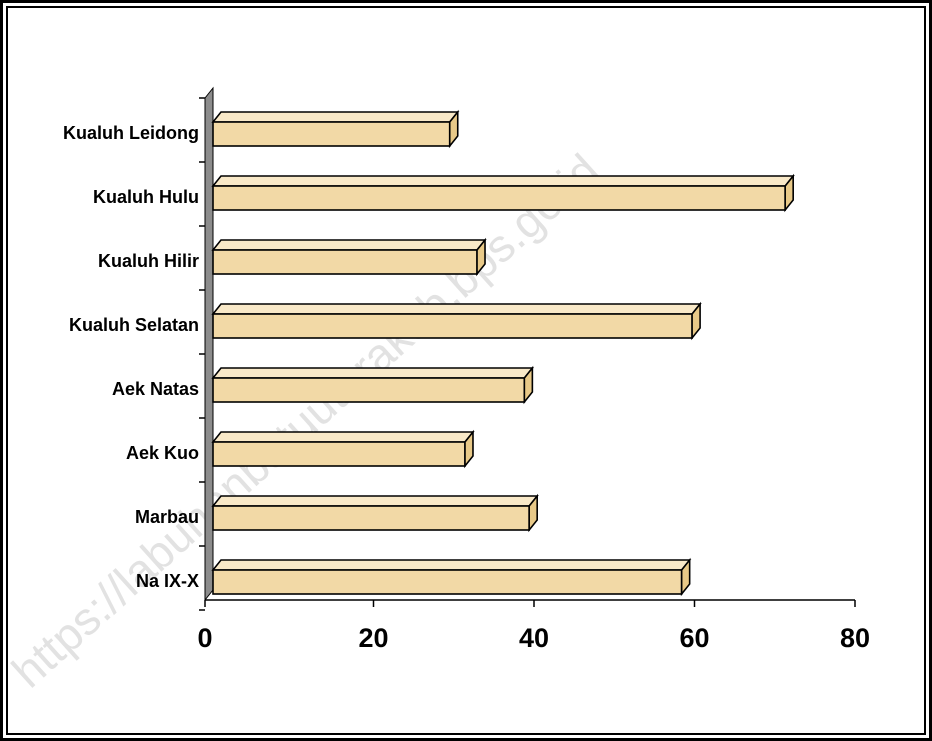 Image resolution: width=932 pixels, height=741 pixels. I want to click on axis-wall, so click(209, 344).